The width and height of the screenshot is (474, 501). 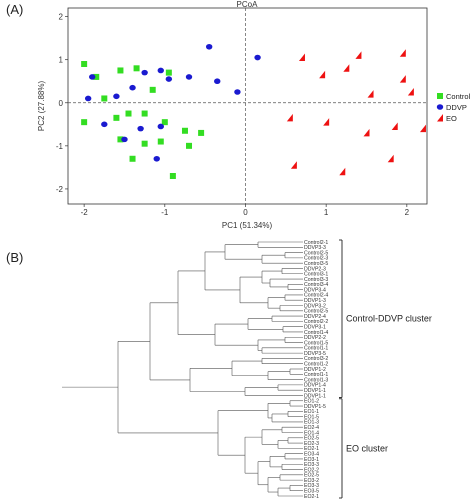 I want to click on y-tick-label: 0, so click(x=61, y=103).